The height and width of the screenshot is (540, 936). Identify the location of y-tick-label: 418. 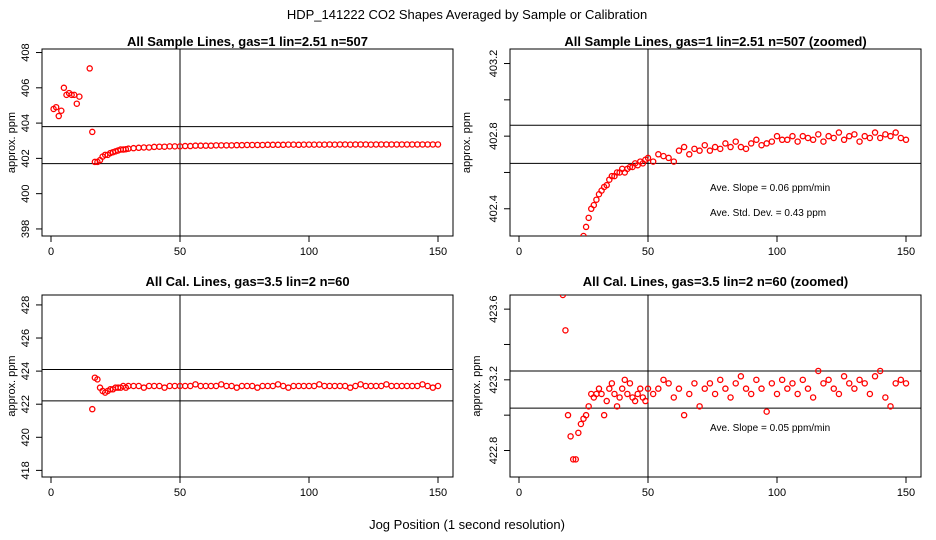
(26, 470).